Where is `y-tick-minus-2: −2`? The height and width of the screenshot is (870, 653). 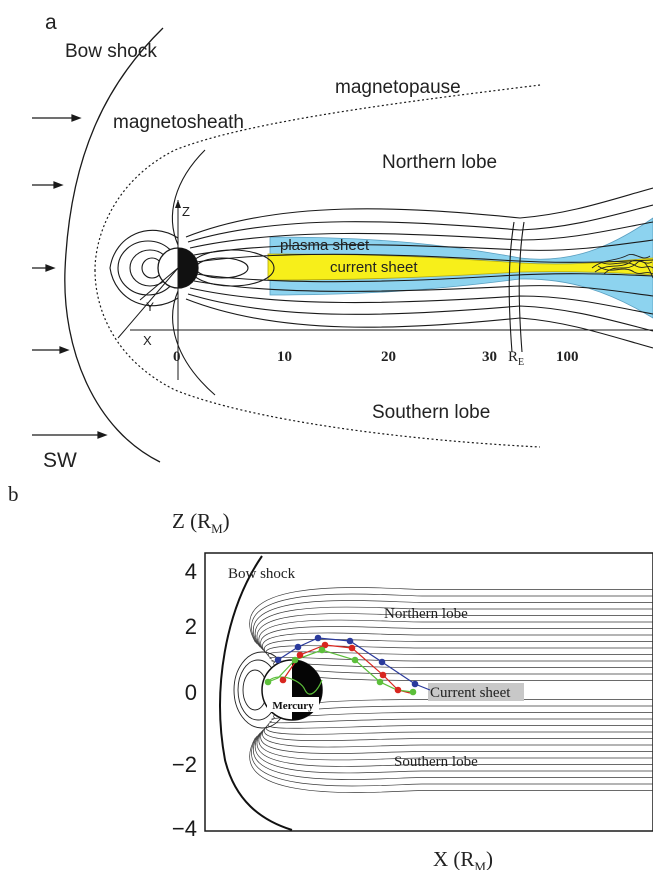
y-tick-minus-2: −2 is located at coordinates (184, 764).